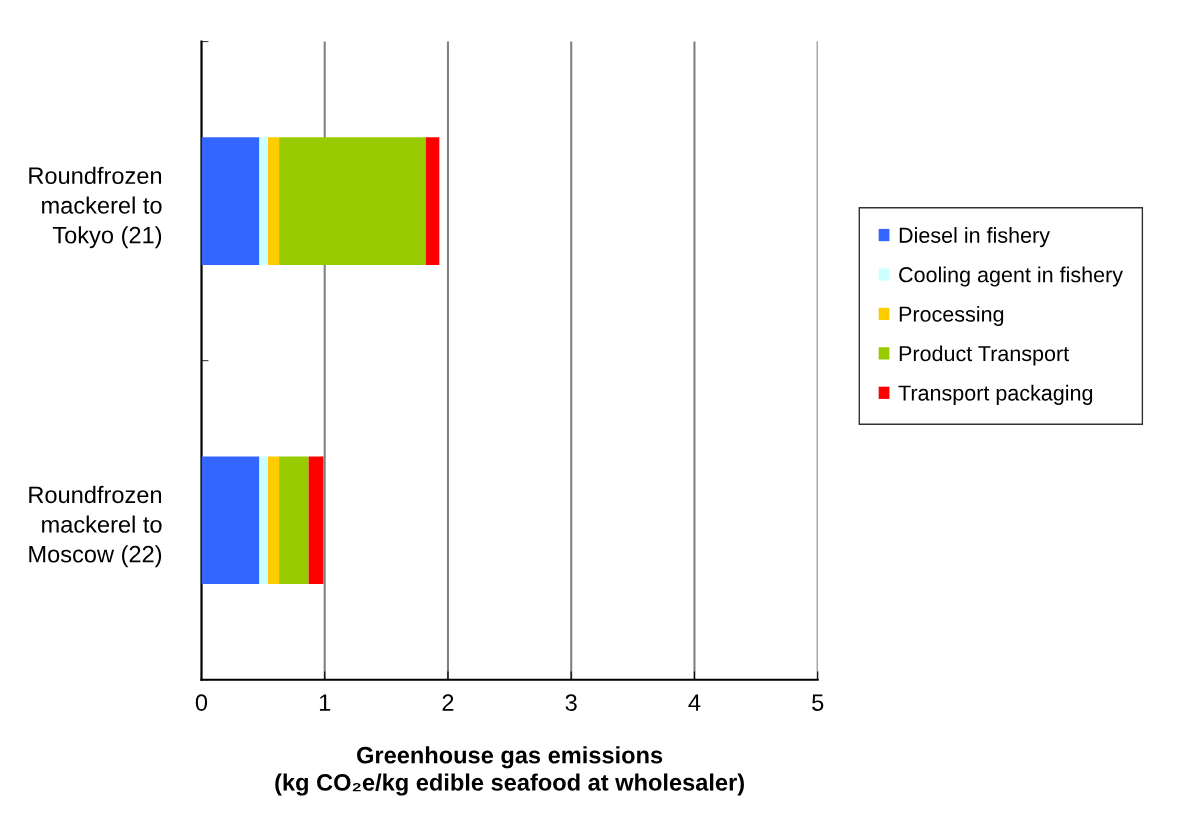 The height and width of the screenshot is (832, 1192). Describe the element at coordinates (694, 702) in the screenshot. I see `x-tick-label: 4` at that location.